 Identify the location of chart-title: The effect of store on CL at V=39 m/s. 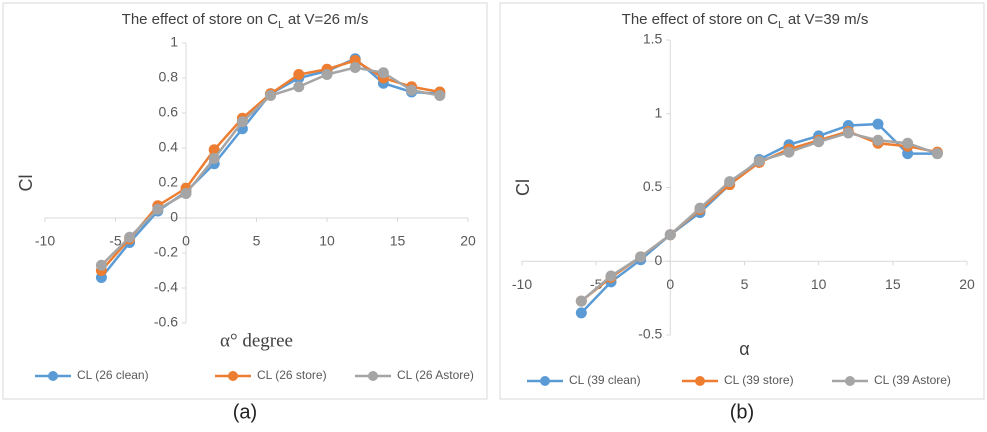
(745, 21).